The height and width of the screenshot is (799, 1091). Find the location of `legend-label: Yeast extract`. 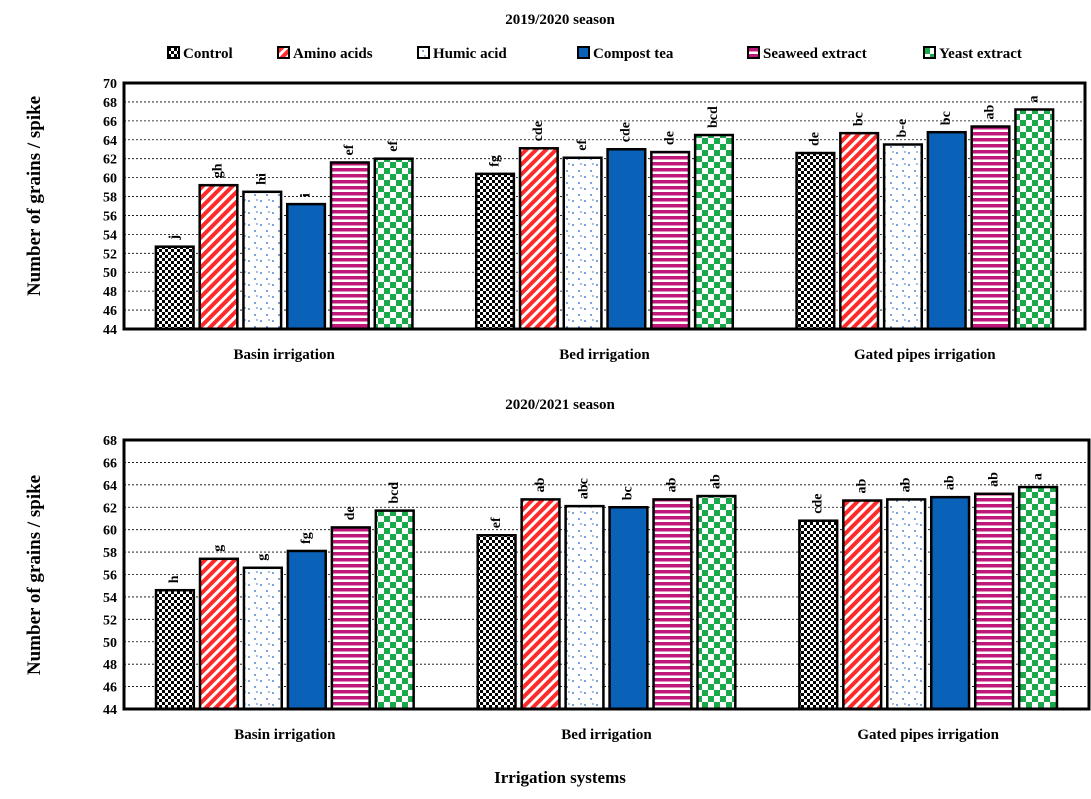

legend-label: Yeast extract is located at coordinates (980, 54).